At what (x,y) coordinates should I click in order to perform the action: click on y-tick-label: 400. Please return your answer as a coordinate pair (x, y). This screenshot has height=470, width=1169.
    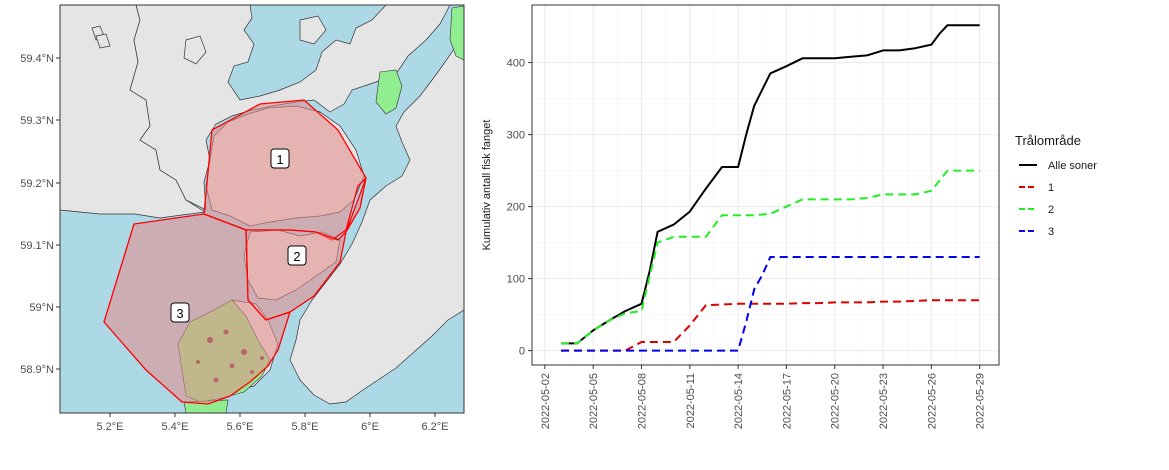
    Looking at the image, I should click on (516, 64).